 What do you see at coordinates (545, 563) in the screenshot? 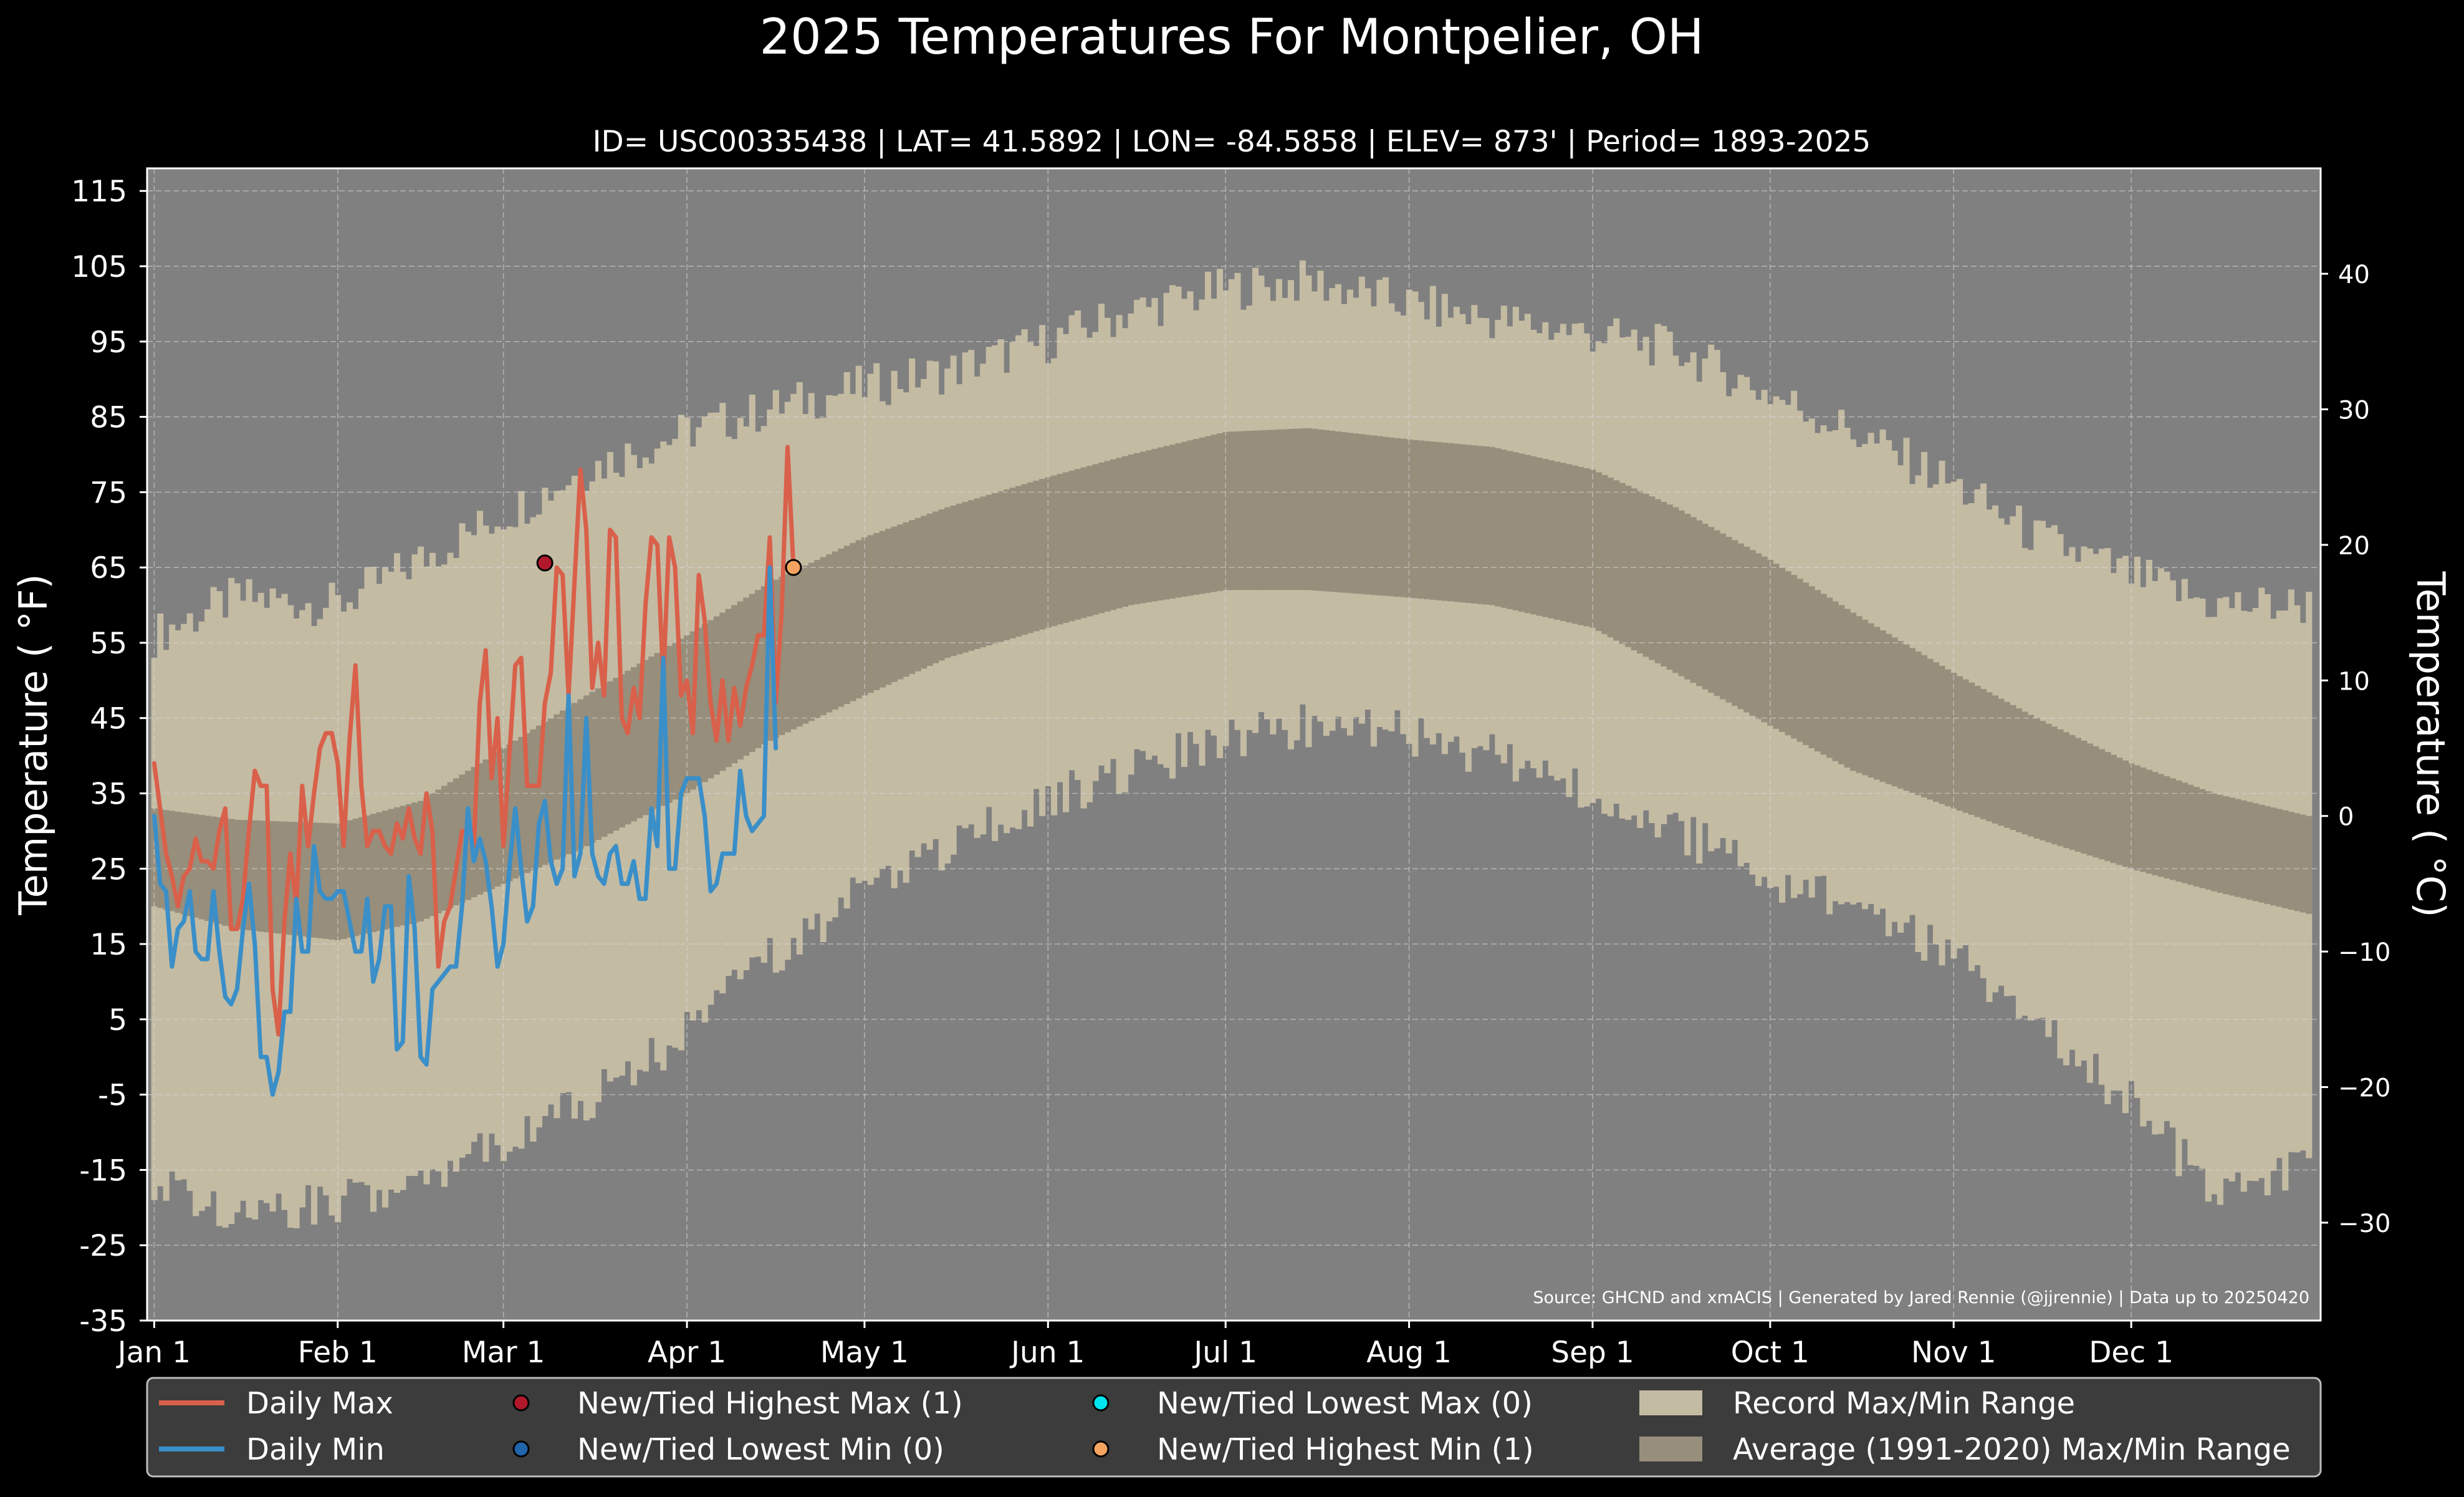
I see `record-marker` at bounding box center [545, 563].